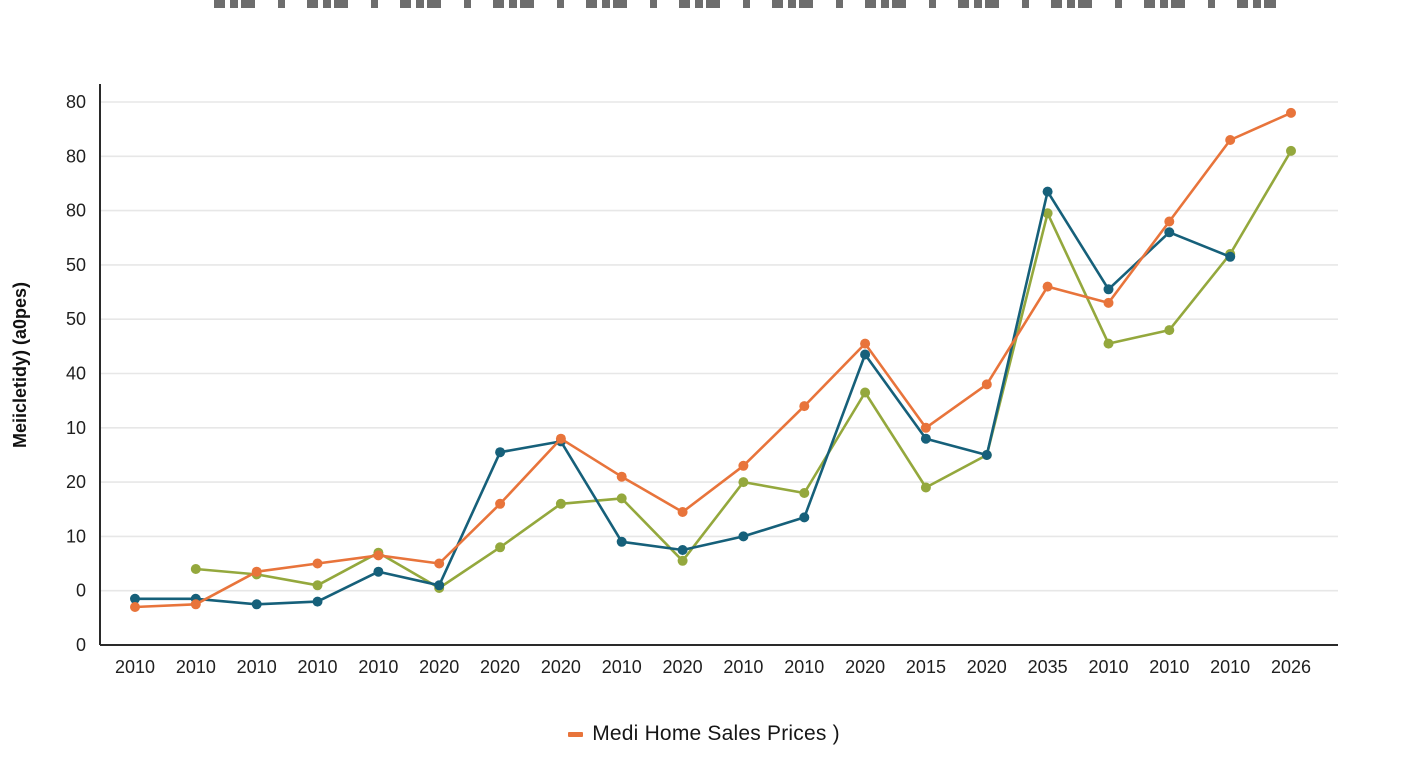 The image size is (1408, 768). What do you see at coordinates (1291, 667) in the screenshot?
I see `x-tick-label: 2026` at bounding box center [1291, 667].